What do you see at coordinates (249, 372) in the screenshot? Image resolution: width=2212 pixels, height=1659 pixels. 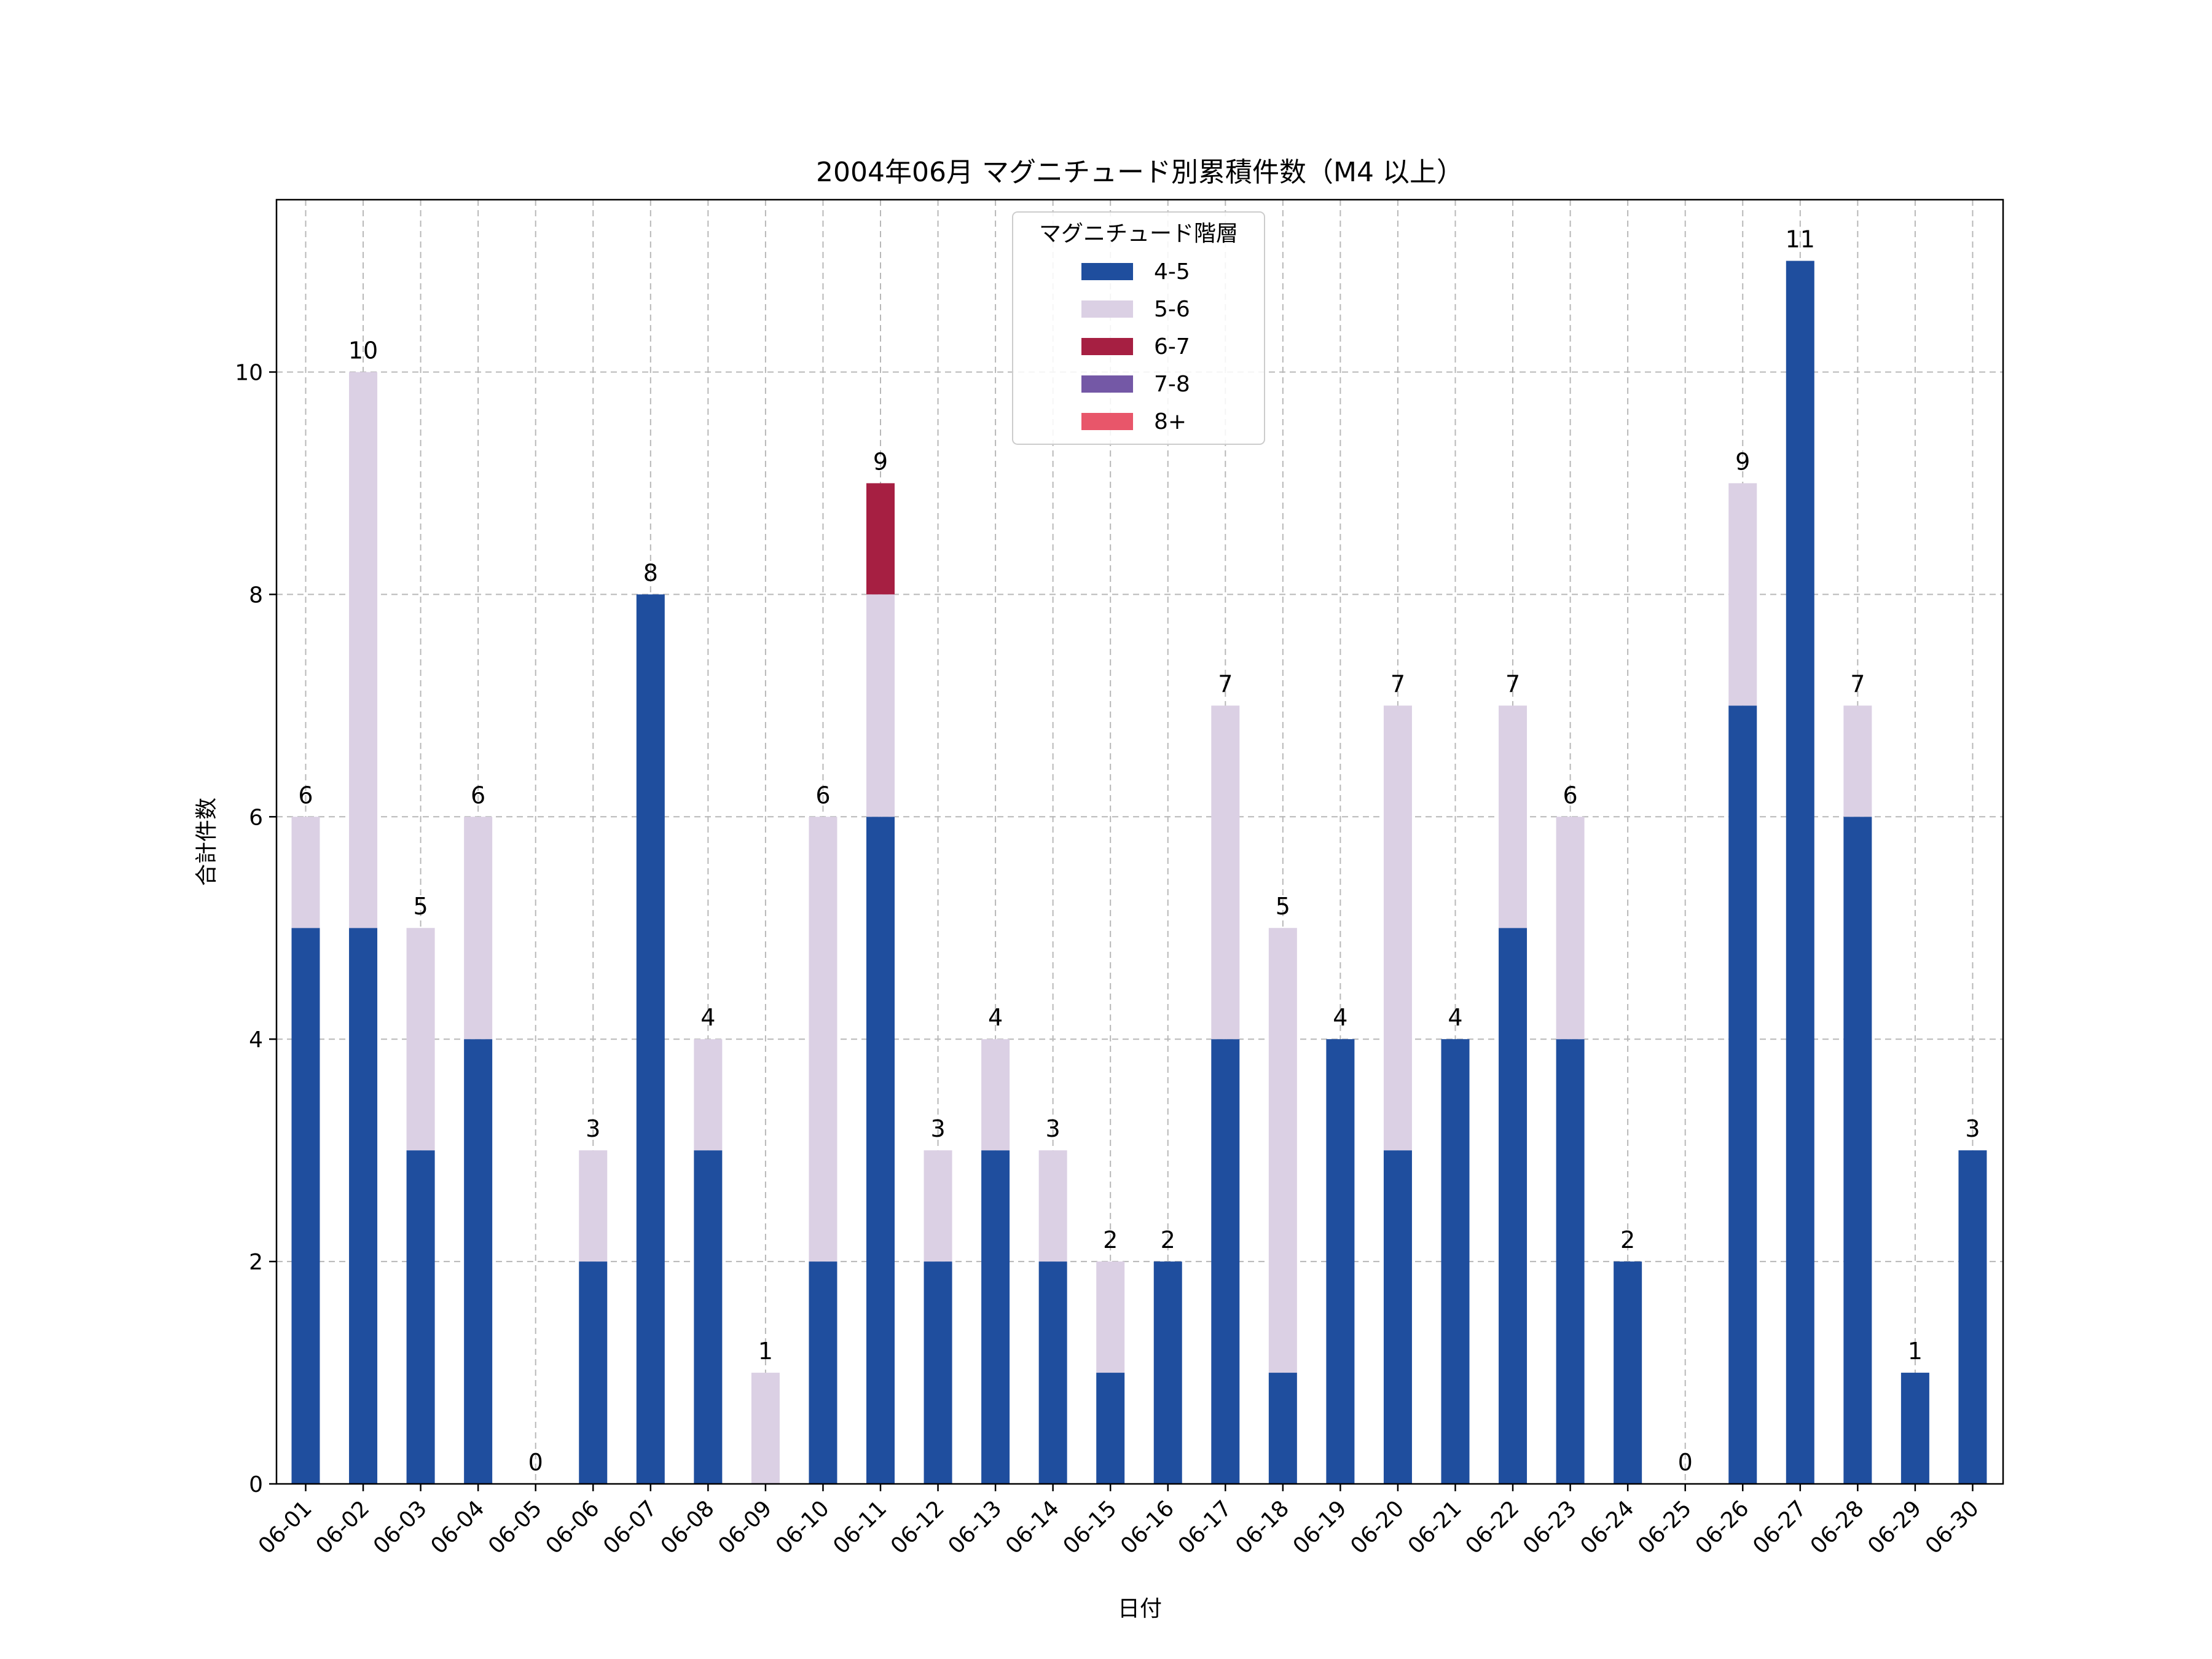 I see `y-tick-label: 10` at bounding box center [249, 372].